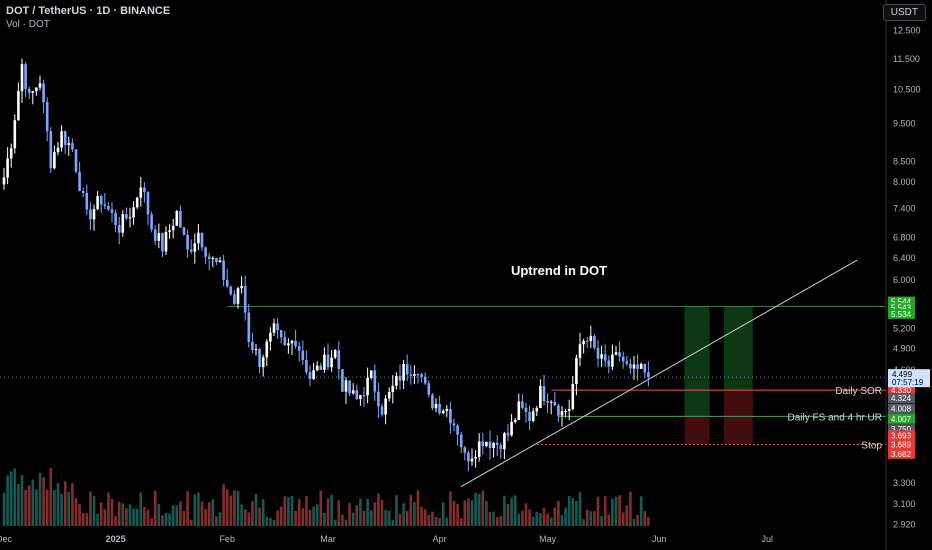 The width and height of the screenshot is (932, 550). I want to click on time-tick-label: Feb, so click(227, 539).